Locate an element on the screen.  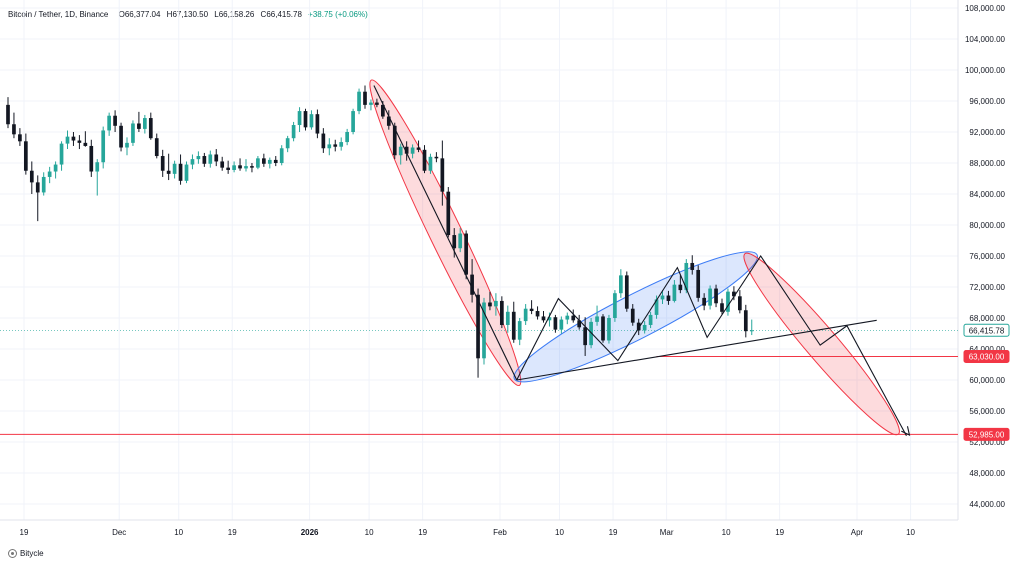
current-price-label: 66,415.78 is located at coordinates (986, 330).